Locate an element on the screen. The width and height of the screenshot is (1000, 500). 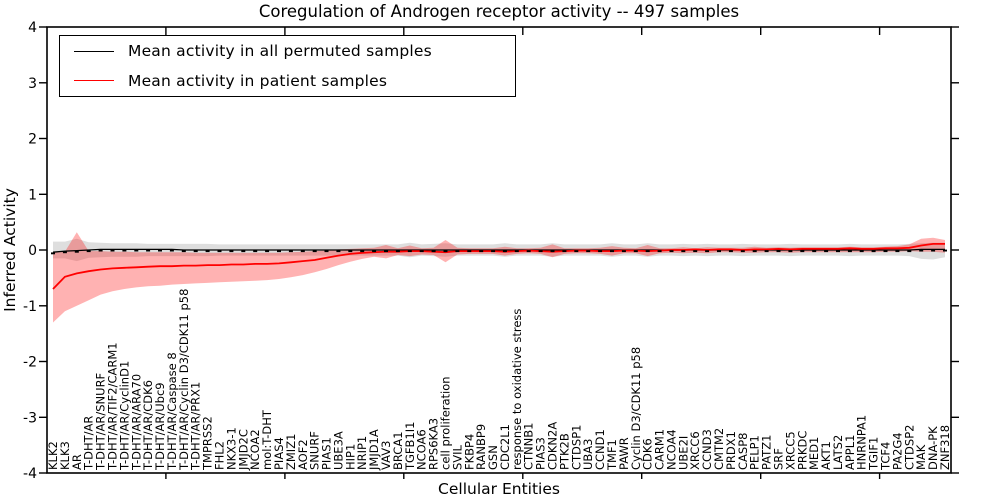
x-category-label: PAWR is located at coordinates (624, 453).